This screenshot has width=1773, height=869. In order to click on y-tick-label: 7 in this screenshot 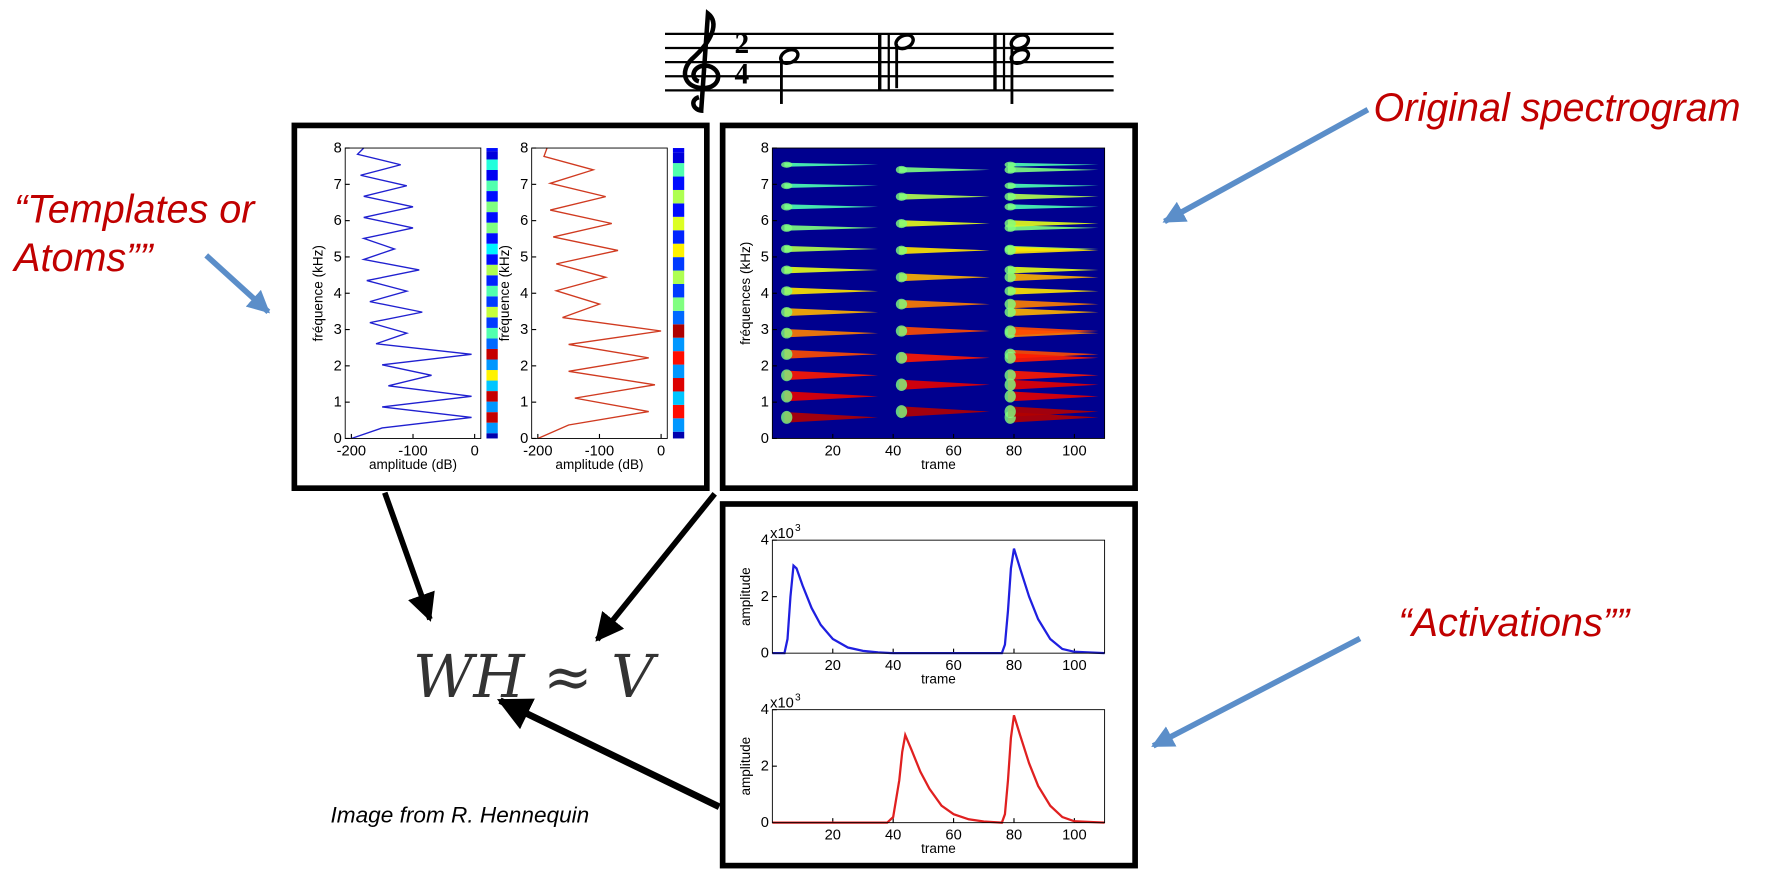, I will do `click(765, 185)`.